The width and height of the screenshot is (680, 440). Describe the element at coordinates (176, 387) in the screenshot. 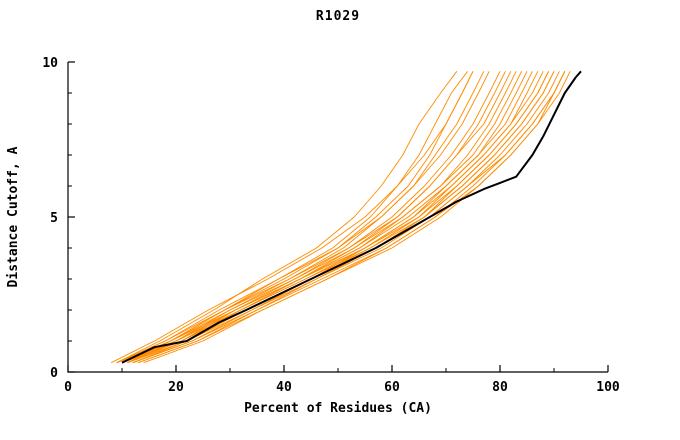

I see `x-tick-label: 20` at that location.